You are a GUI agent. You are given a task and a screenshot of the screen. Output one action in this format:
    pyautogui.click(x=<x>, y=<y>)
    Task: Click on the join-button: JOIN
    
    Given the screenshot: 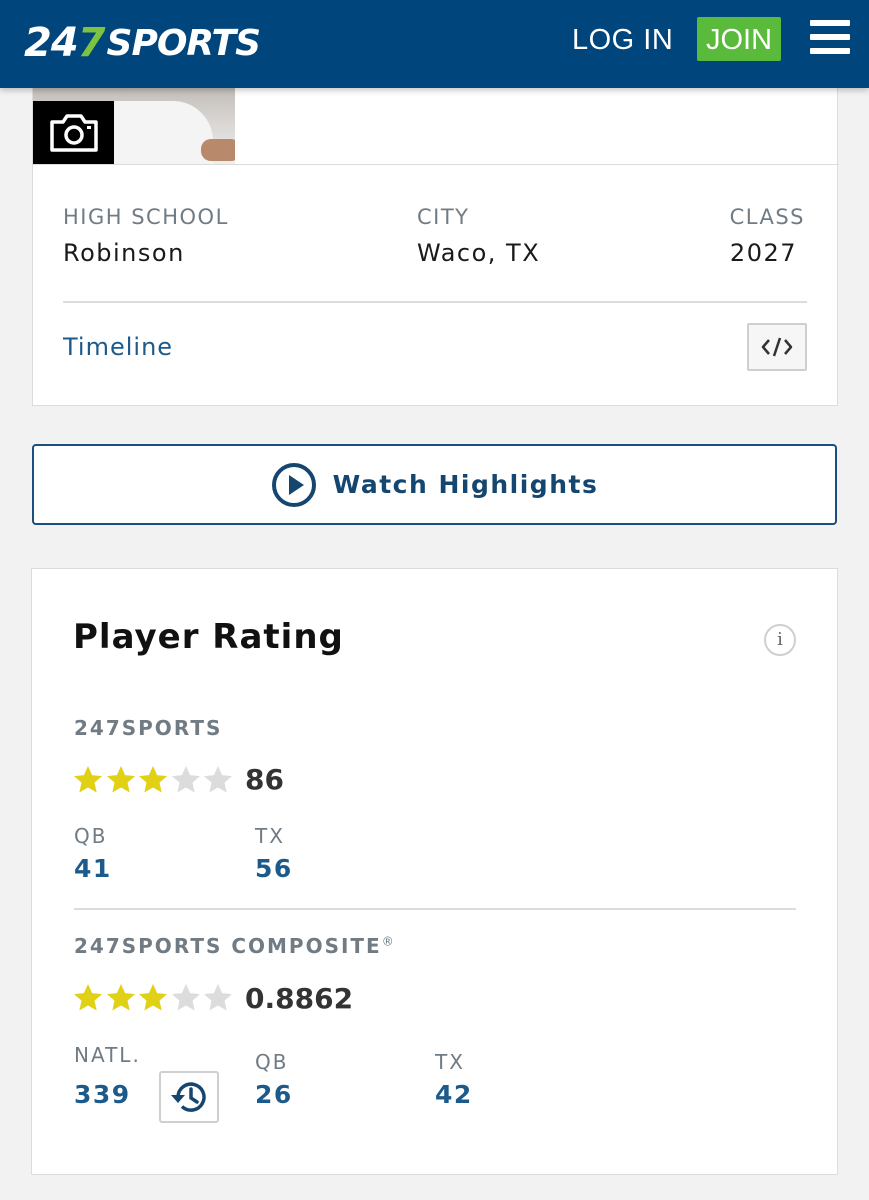 What is the action you would take?
    pyautogui.click(x=739, y=39)
    